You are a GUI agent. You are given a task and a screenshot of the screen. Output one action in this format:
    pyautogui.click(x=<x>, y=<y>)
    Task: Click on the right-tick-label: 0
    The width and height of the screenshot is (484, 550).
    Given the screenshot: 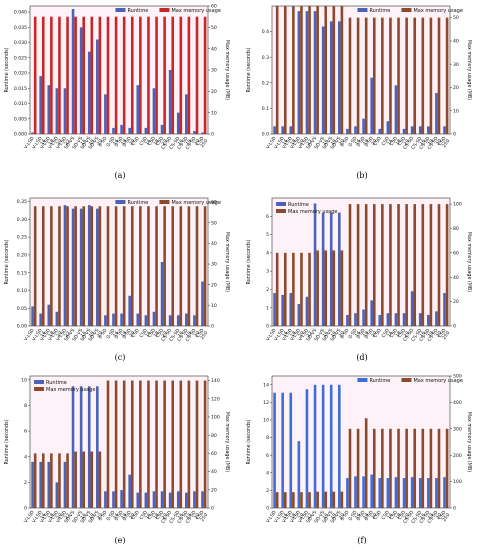 What is the action you would take?
    pyautogui.click(x=454, y=135)
    